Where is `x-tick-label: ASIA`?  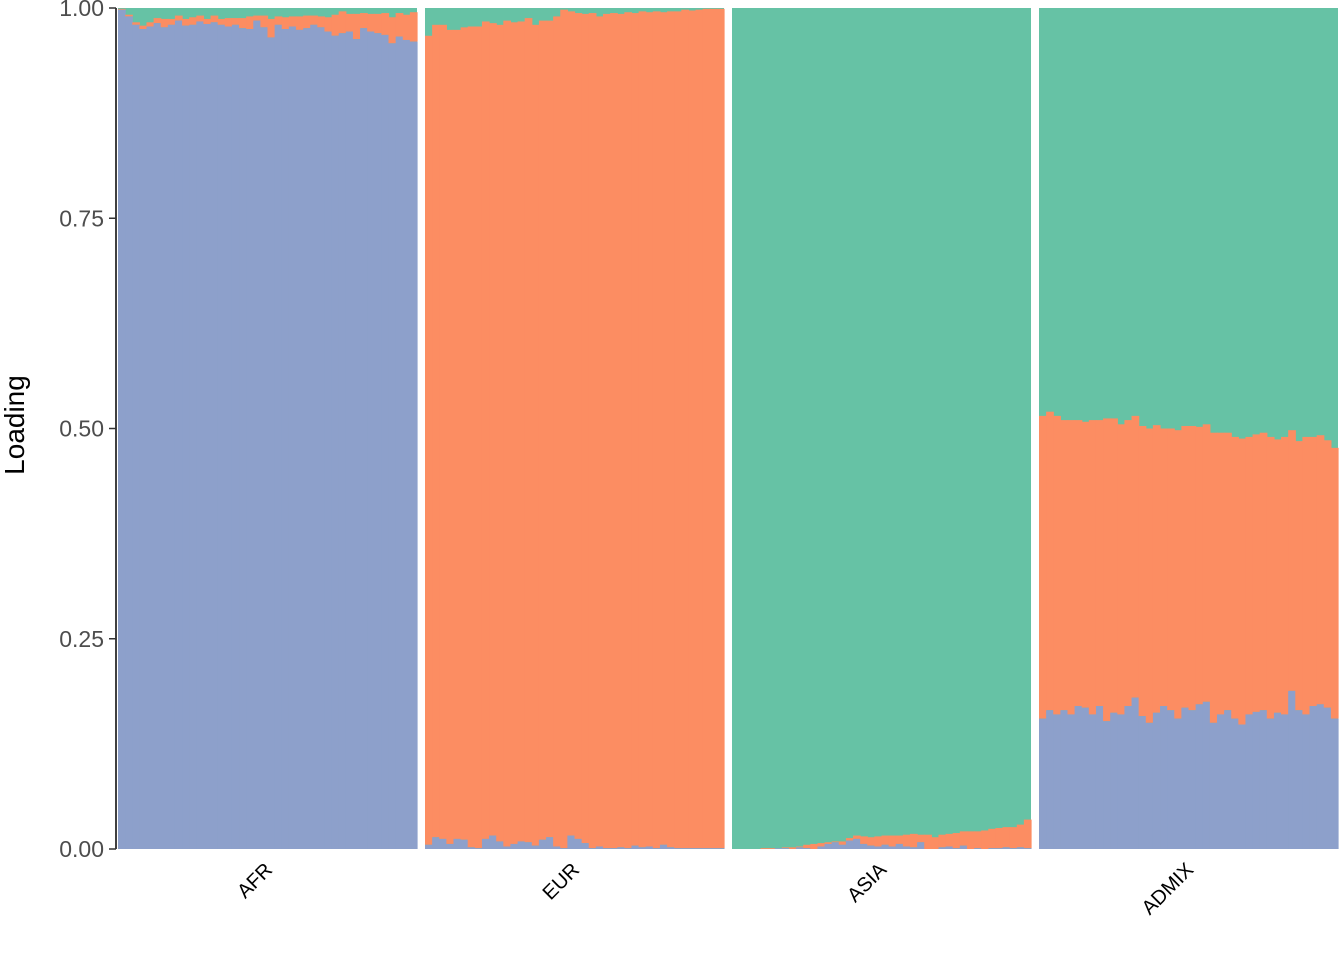 x-tick-label: ASIA is located at coordinates (867, 883).